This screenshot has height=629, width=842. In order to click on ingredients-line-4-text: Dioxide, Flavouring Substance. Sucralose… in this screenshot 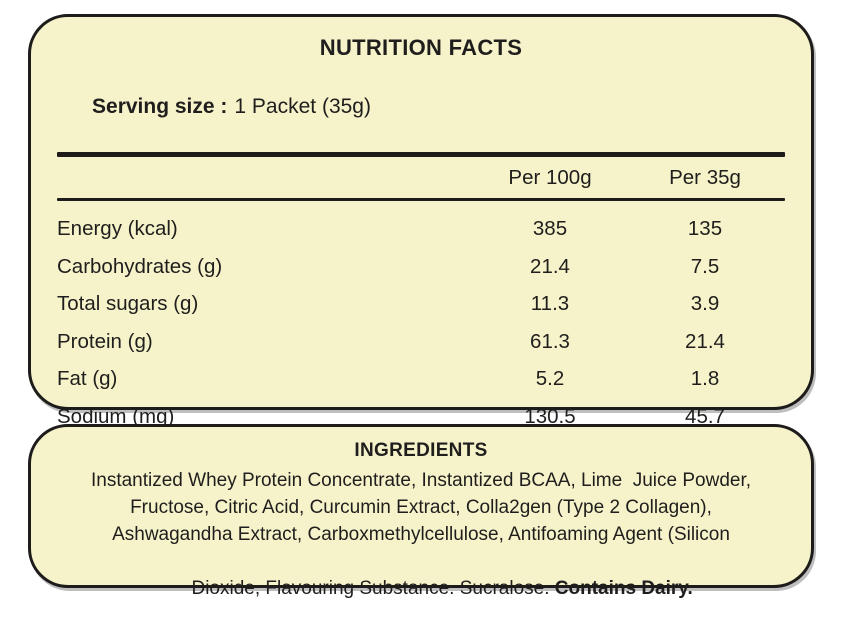, I will do `click(373, 588)`.